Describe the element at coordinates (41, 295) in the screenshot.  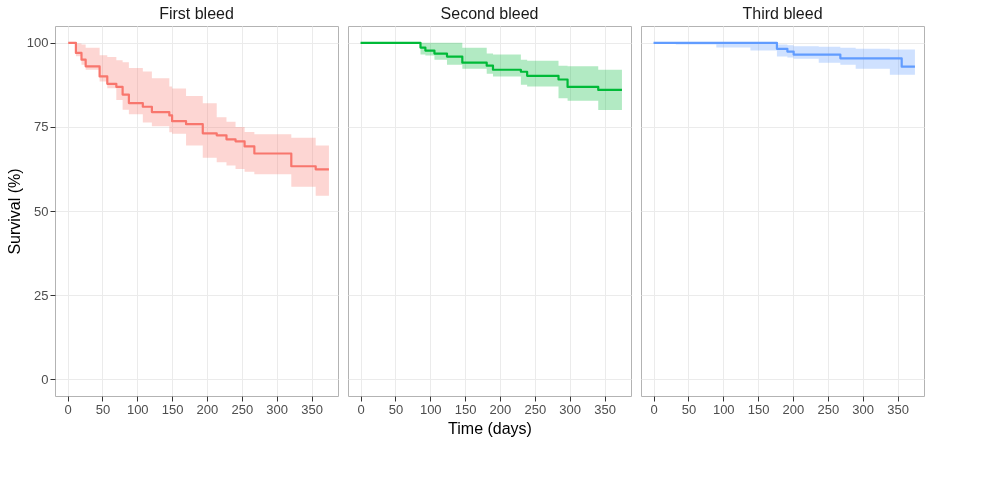
I see `y-tick-label: 25` at that location.